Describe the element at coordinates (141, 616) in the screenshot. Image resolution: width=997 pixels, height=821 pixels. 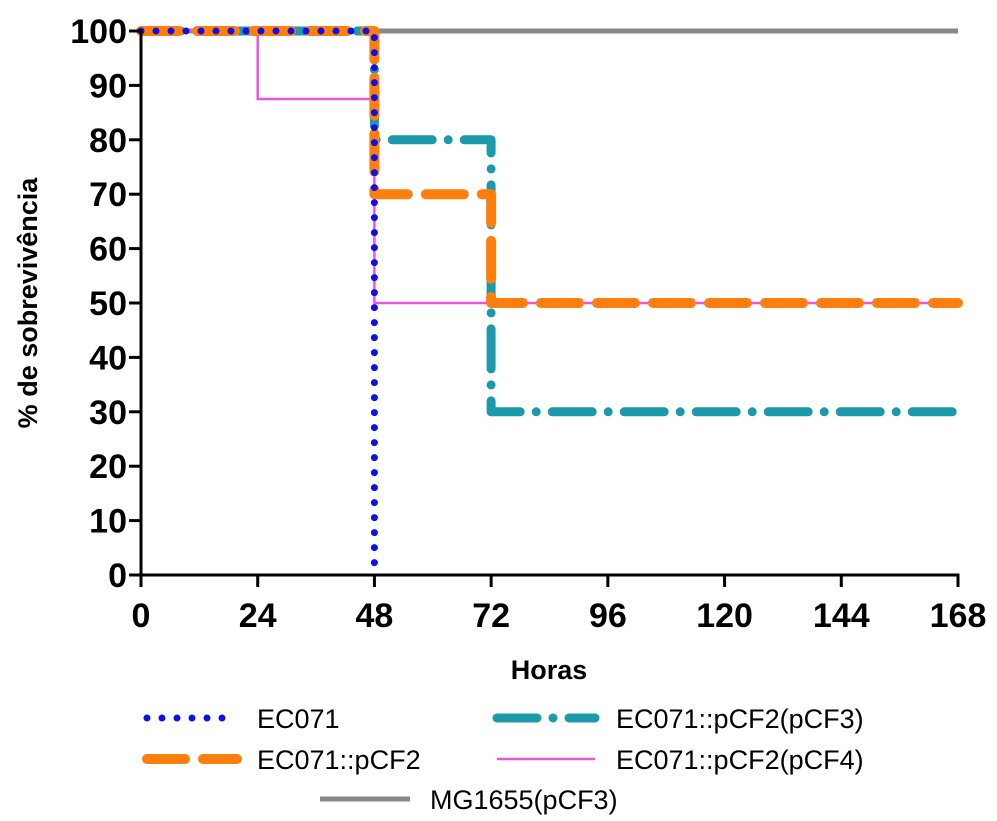
I see `x-tick-label: 0` at that location.